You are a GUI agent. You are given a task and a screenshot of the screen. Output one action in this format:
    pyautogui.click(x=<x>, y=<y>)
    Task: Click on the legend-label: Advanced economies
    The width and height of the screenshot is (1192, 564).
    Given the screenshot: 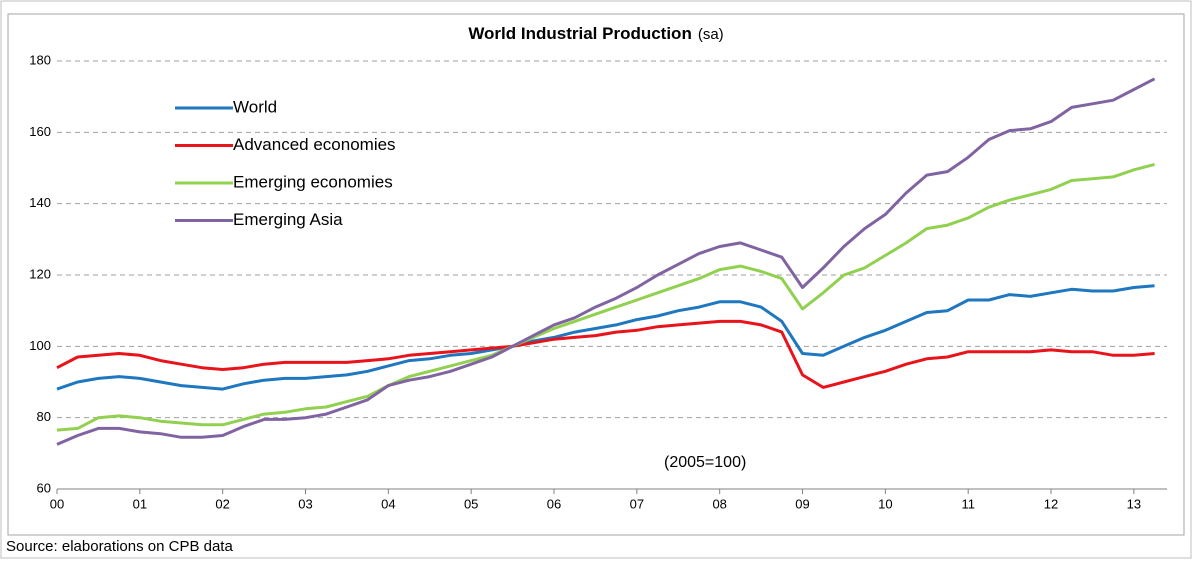 What is the action you would take?
    pyautogui.click(x=314, y=144)
    